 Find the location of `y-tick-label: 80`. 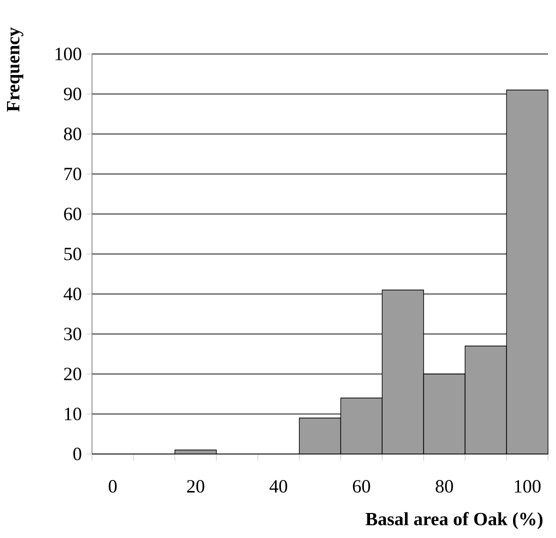

y-tick-label: 80 is located at coordinates (73, 134).